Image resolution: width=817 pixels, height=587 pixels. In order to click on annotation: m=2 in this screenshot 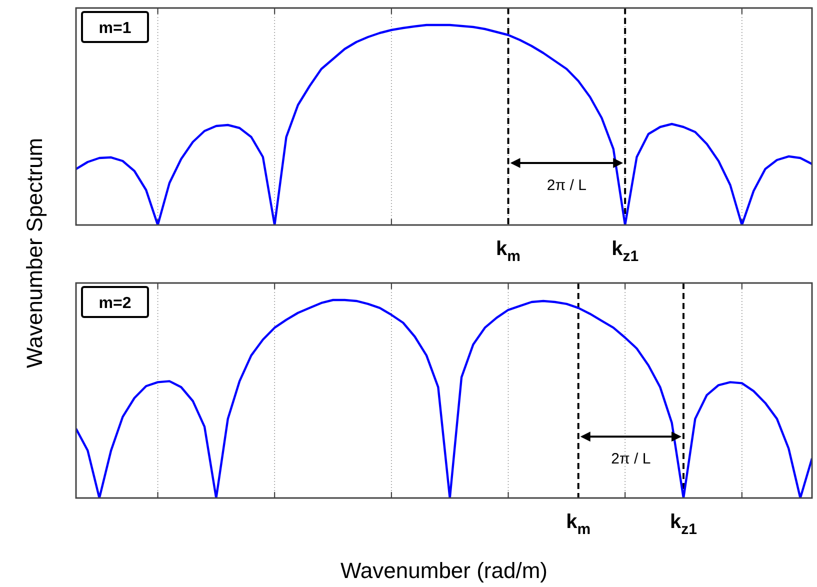, I will do `click(115, 303)`.